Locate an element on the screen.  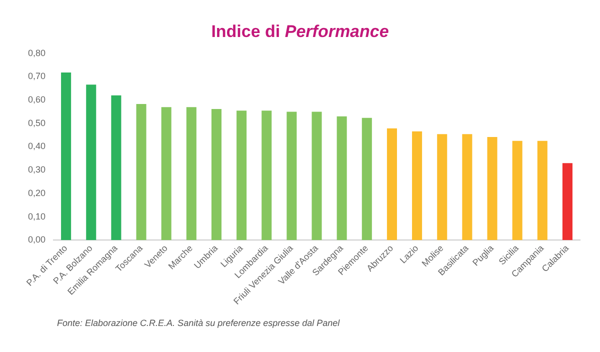
y-tick-label: 0,80 is located at coordinates (37, 53).